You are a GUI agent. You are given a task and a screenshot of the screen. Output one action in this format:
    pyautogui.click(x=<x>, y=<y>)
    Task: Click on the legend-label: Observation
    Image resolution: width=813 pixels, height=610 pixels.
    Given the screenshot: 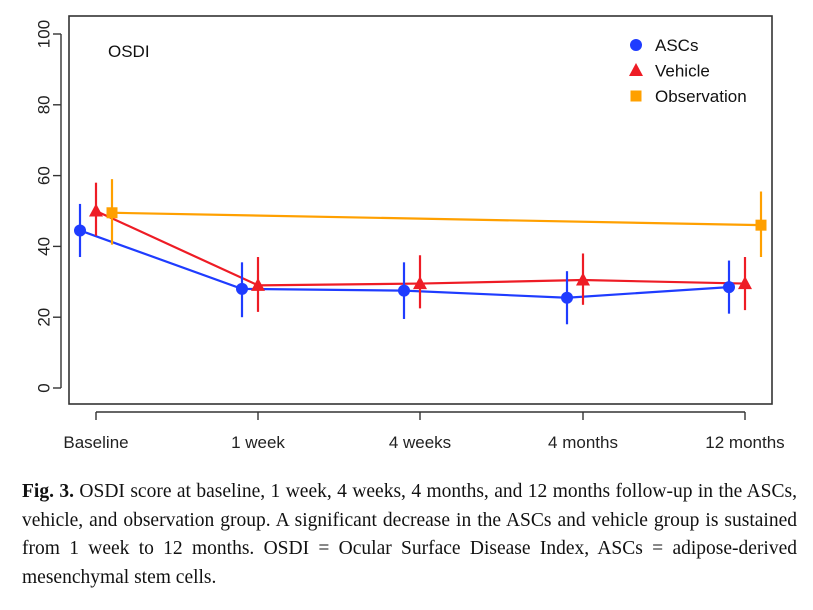 What is the action you would take?
    pyautogui.click(x=701, y=96)
    